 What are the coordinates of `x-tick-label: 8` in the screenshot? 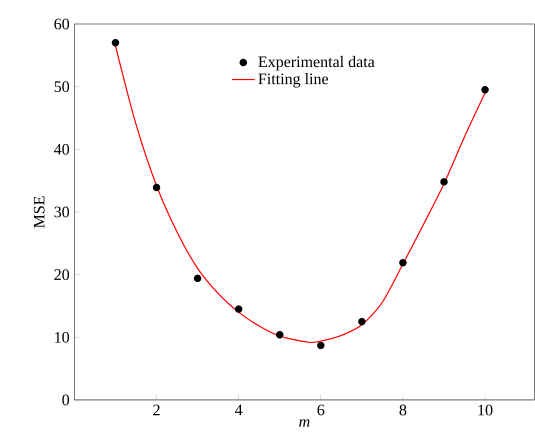 It's located at (403, 410).